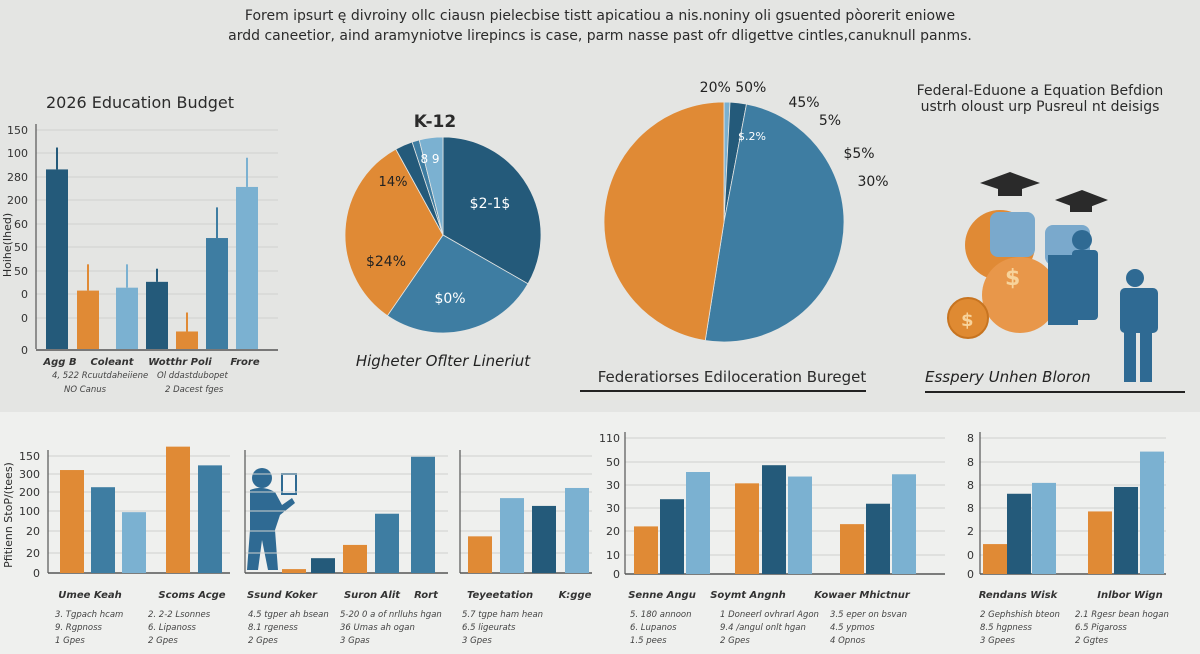 The width and height of the screenshot is (1200, 654). I want to click on category-label: Frore, so click(244, 362).